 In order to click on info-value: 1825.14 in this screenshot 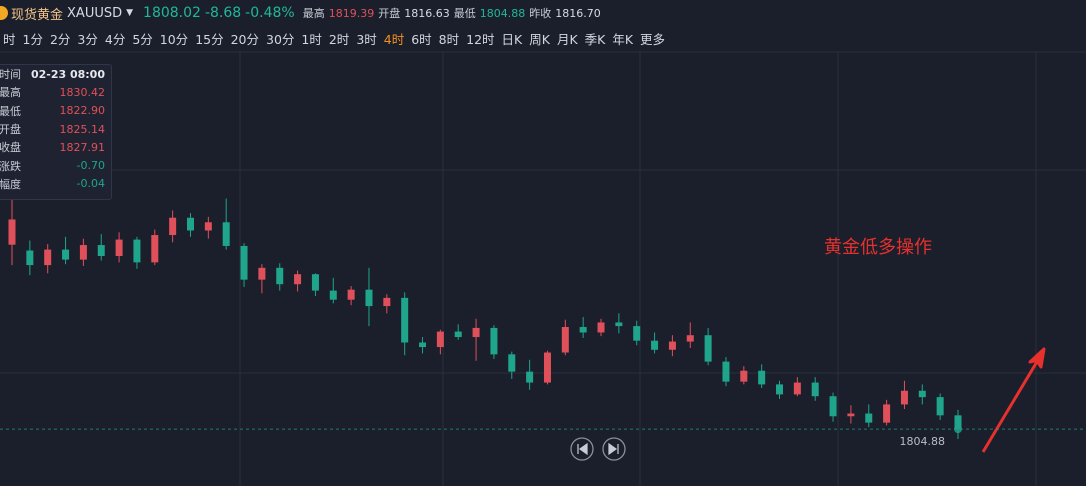, I will do `click(82, 129)`.